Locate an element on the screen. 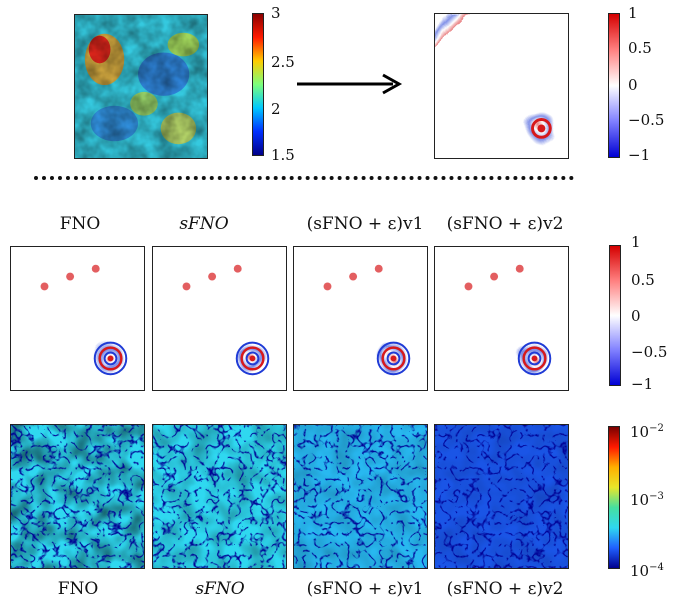 This screenshot has width=686, height=601. wavefield-colorbar is located at coordinates (615, 315).